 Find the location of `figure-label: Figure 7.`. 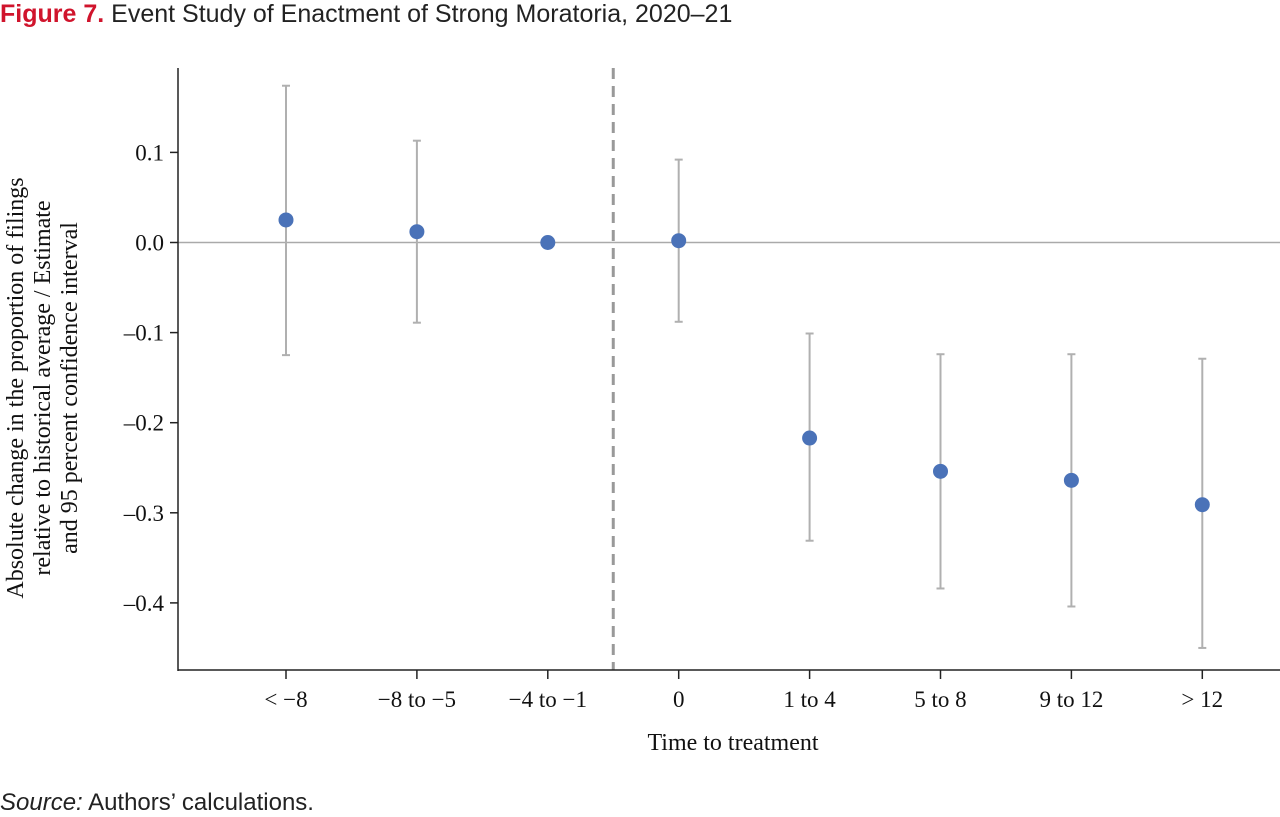

figure-label: Figure 7. is located at coordinates (52, 14).